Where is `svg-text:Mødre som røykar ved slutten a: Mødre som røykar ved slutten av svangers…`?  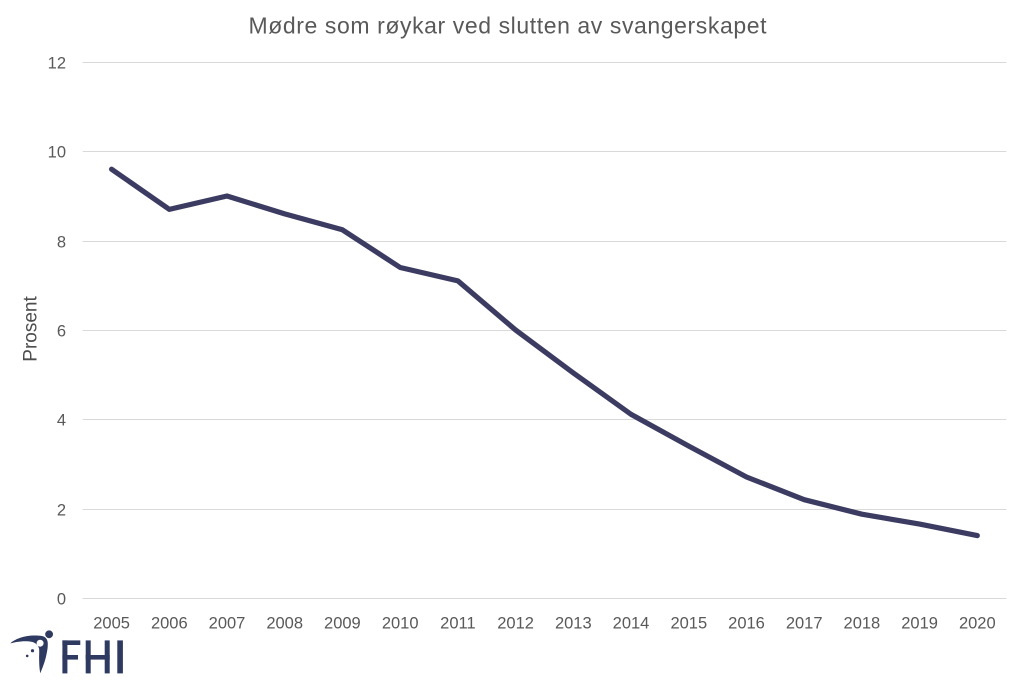
svg-text:Mødre som røykar ved slutten a: Mødre som røykar ved slutten av svangers… is located at coordinates (508, 26).